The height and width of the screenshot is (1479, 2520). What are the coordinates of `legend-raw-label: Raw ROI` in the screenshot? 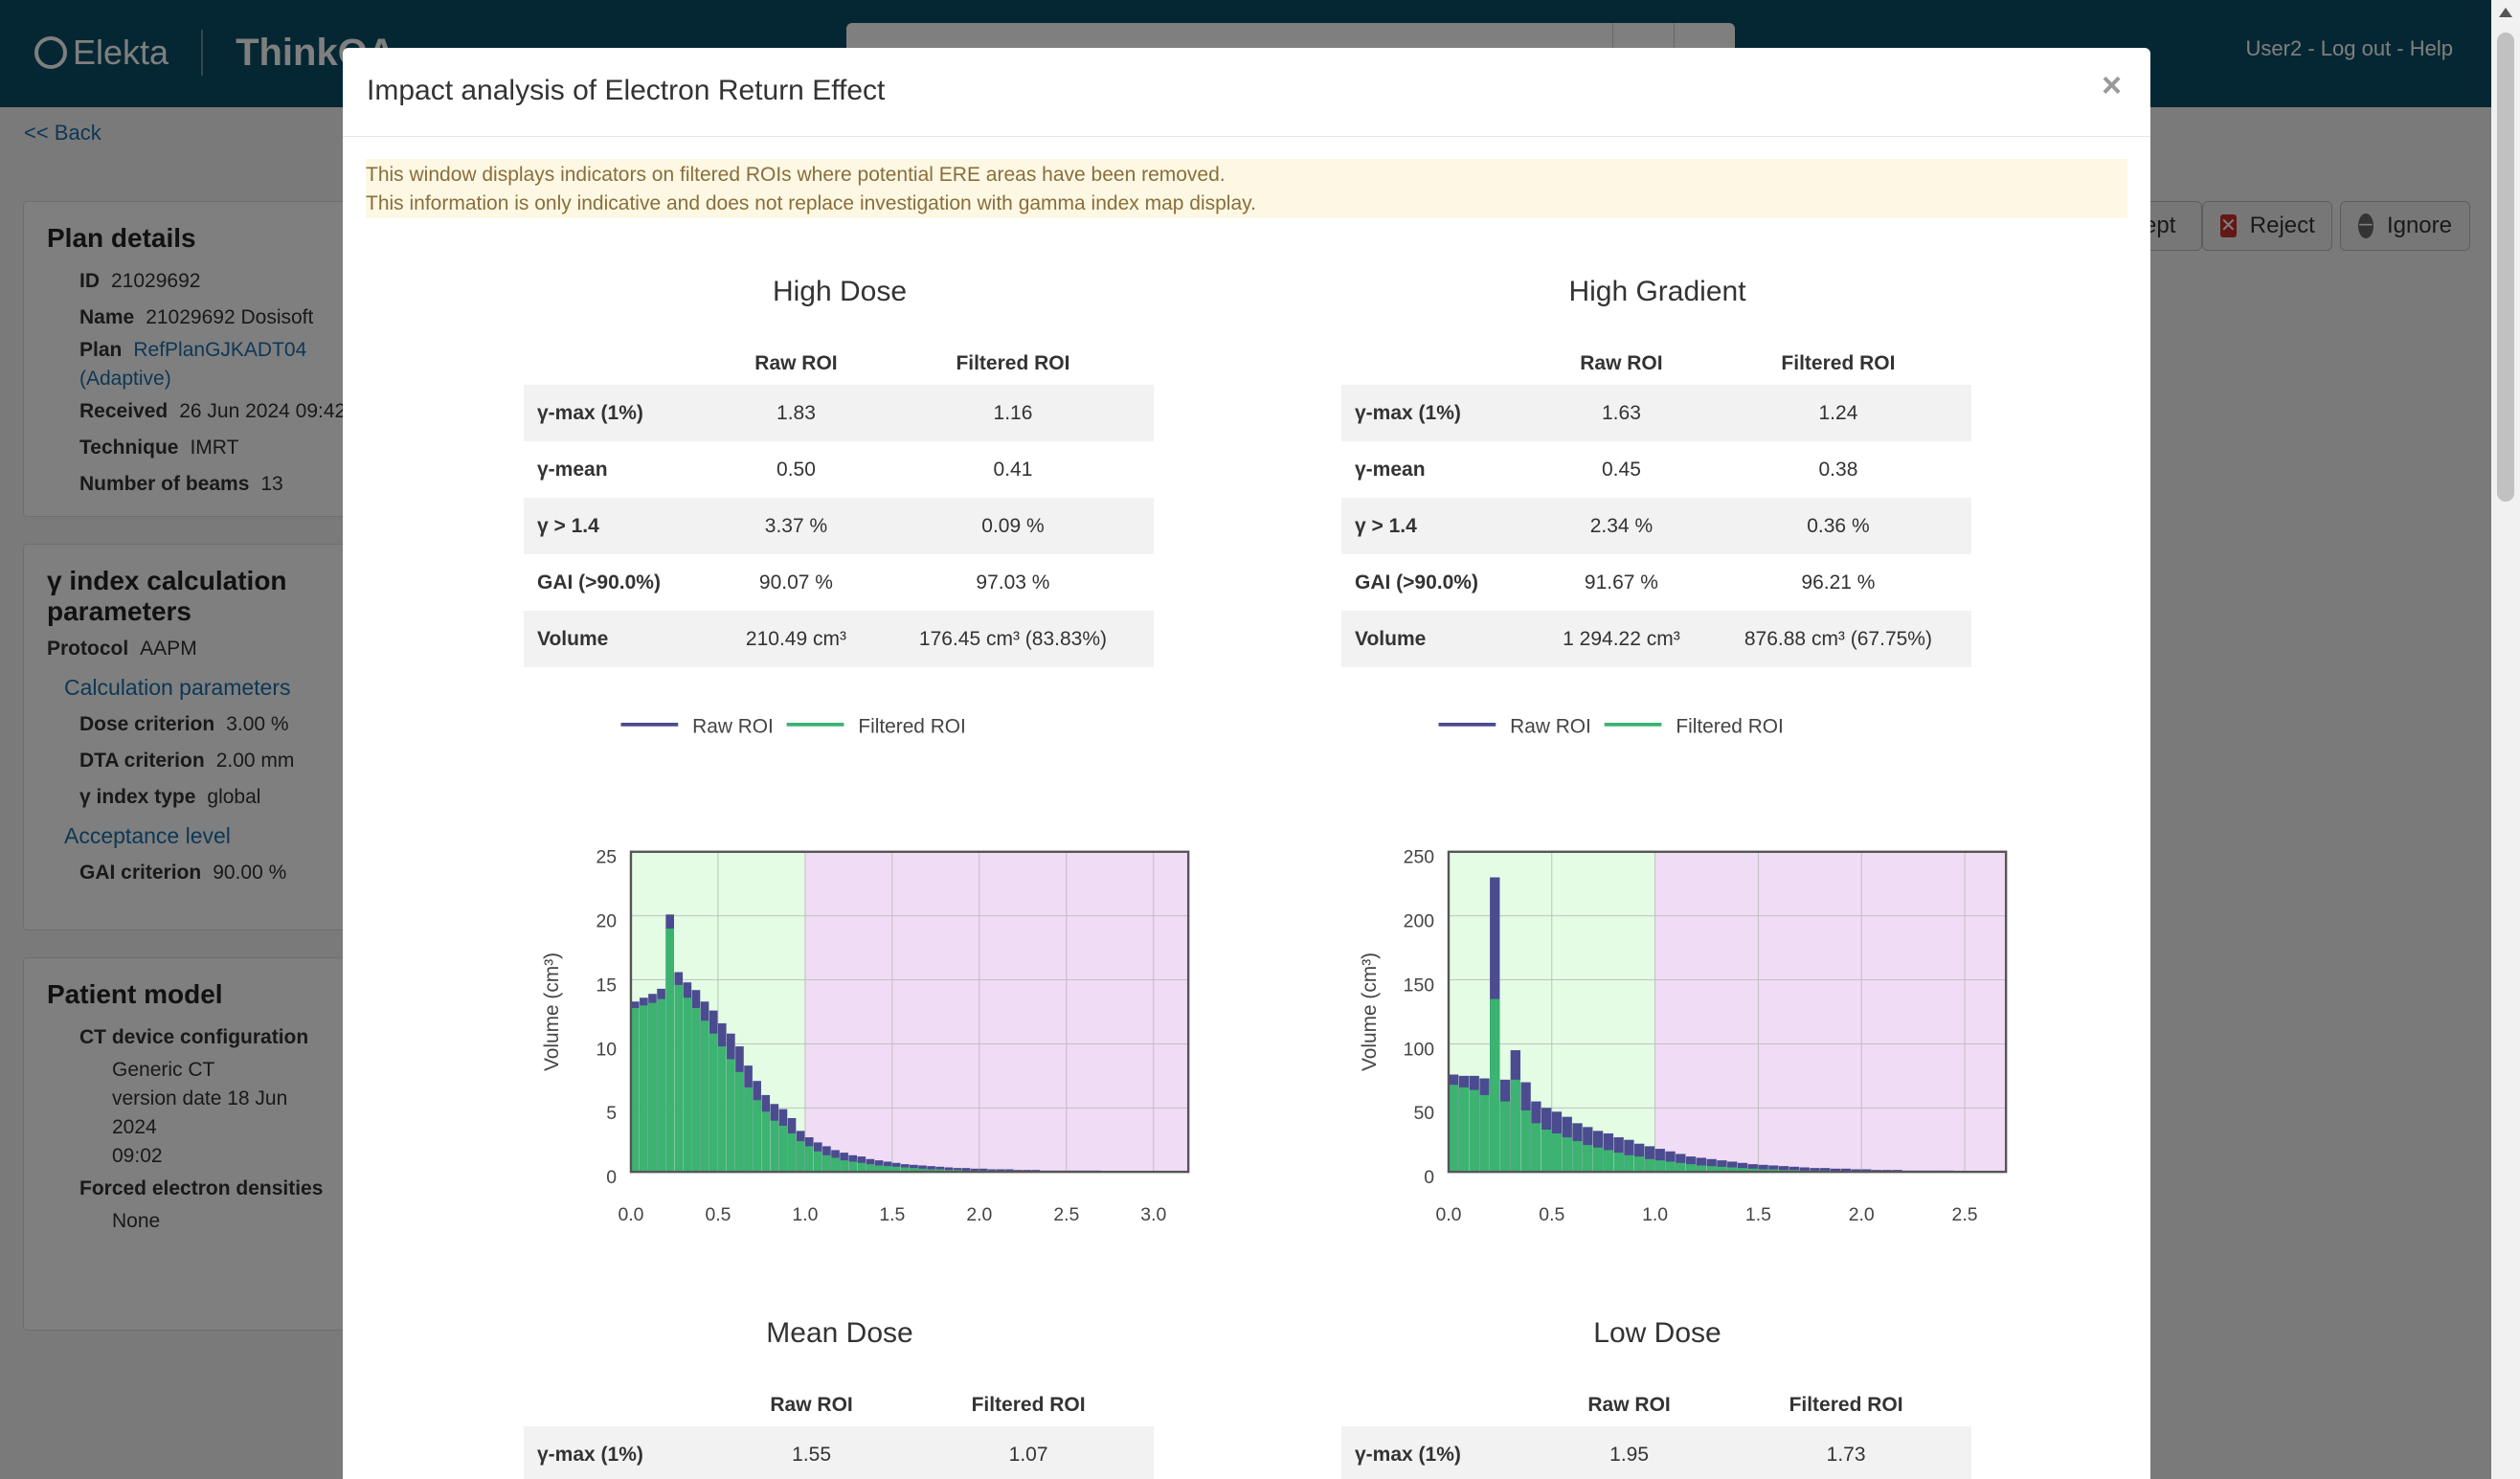 It's located at (733, 726).